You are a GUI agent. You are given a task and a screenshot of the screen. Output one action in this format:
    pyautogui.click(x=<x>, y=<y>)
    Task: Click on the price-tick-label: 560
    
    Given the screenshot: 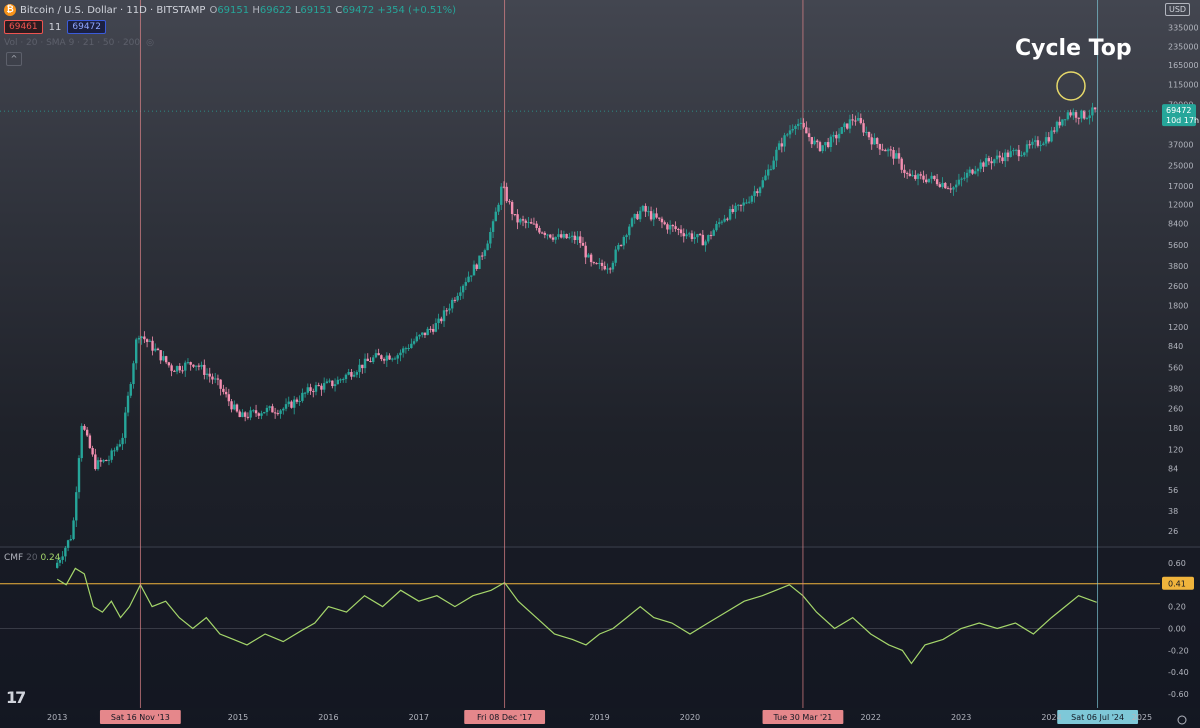 What is the action you would take?
    pyautogui.click(x=1175, y=368)
    